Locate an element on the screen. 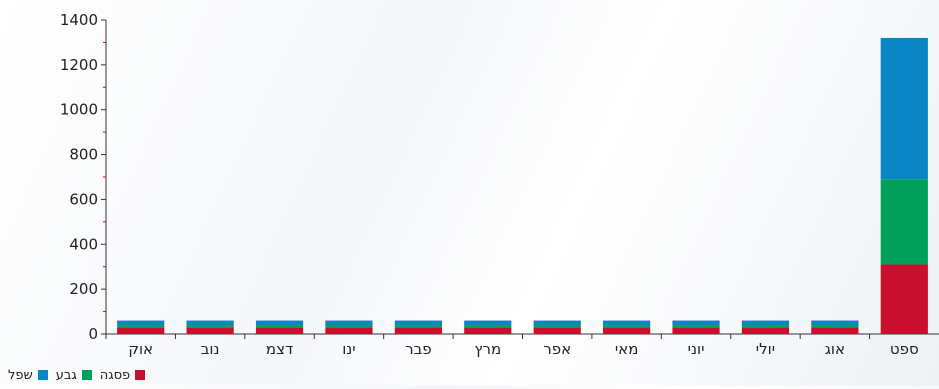 This screenshot has width=939, height=389. x-tick-label: יוני is located at coordinates (696, 349).